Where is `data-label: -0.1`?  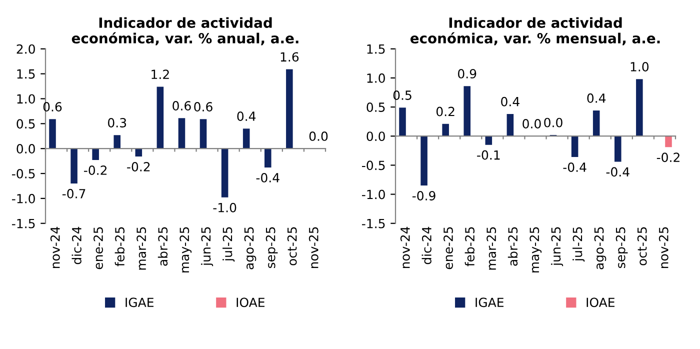
data-label: -0.1 is located at coordinates (488, 155).